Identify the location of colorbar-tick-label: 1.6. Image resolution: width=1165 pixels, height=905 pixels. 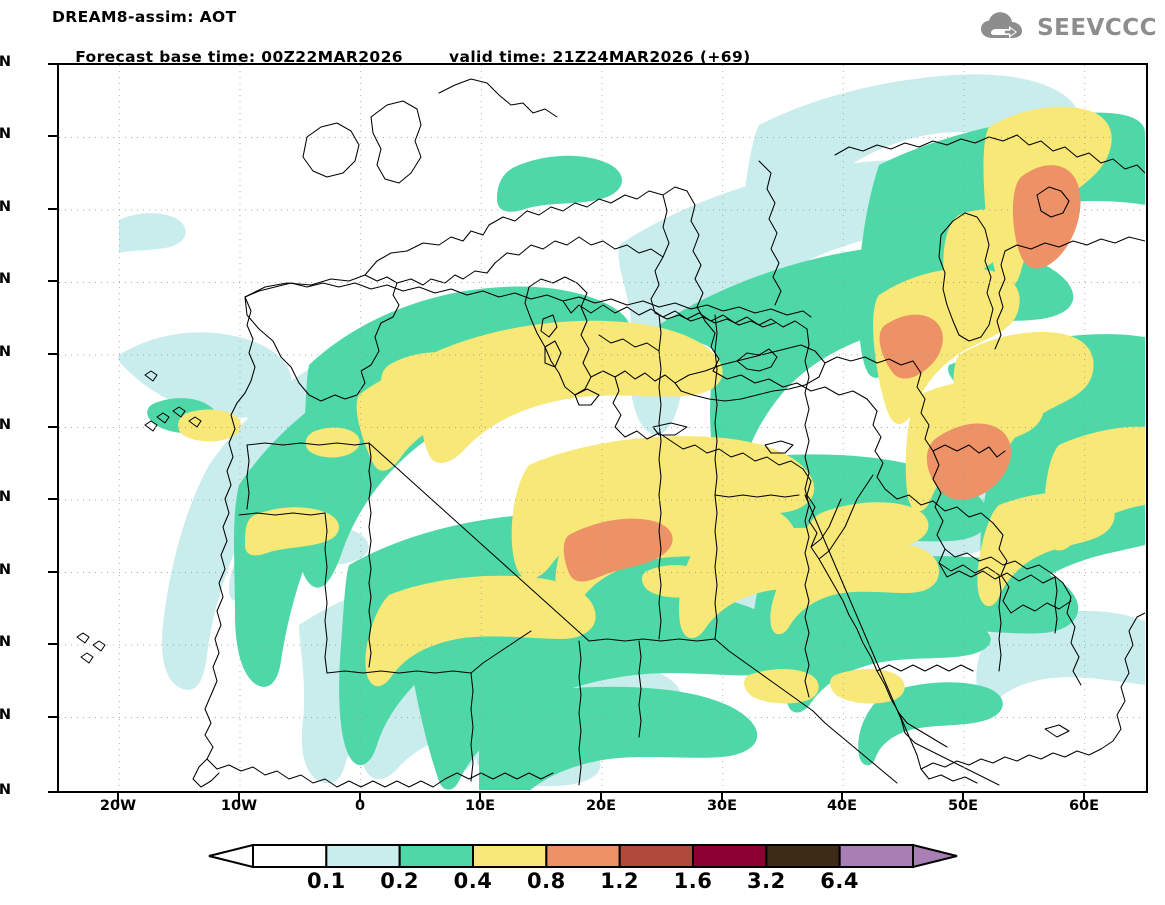
(693, 881).